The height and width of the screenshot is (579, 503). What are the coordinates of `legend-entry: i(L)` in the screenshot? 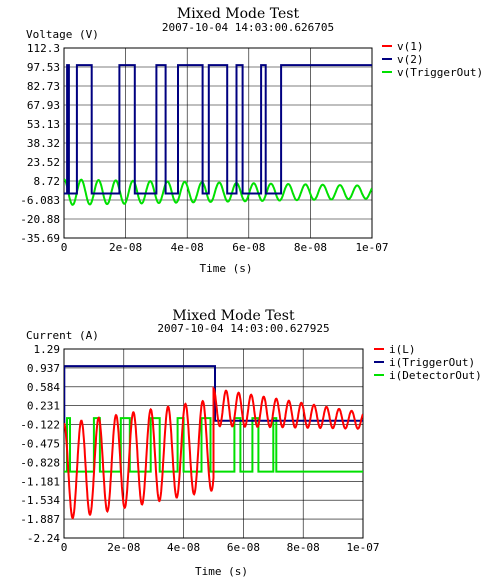 It's located at (402, 349).